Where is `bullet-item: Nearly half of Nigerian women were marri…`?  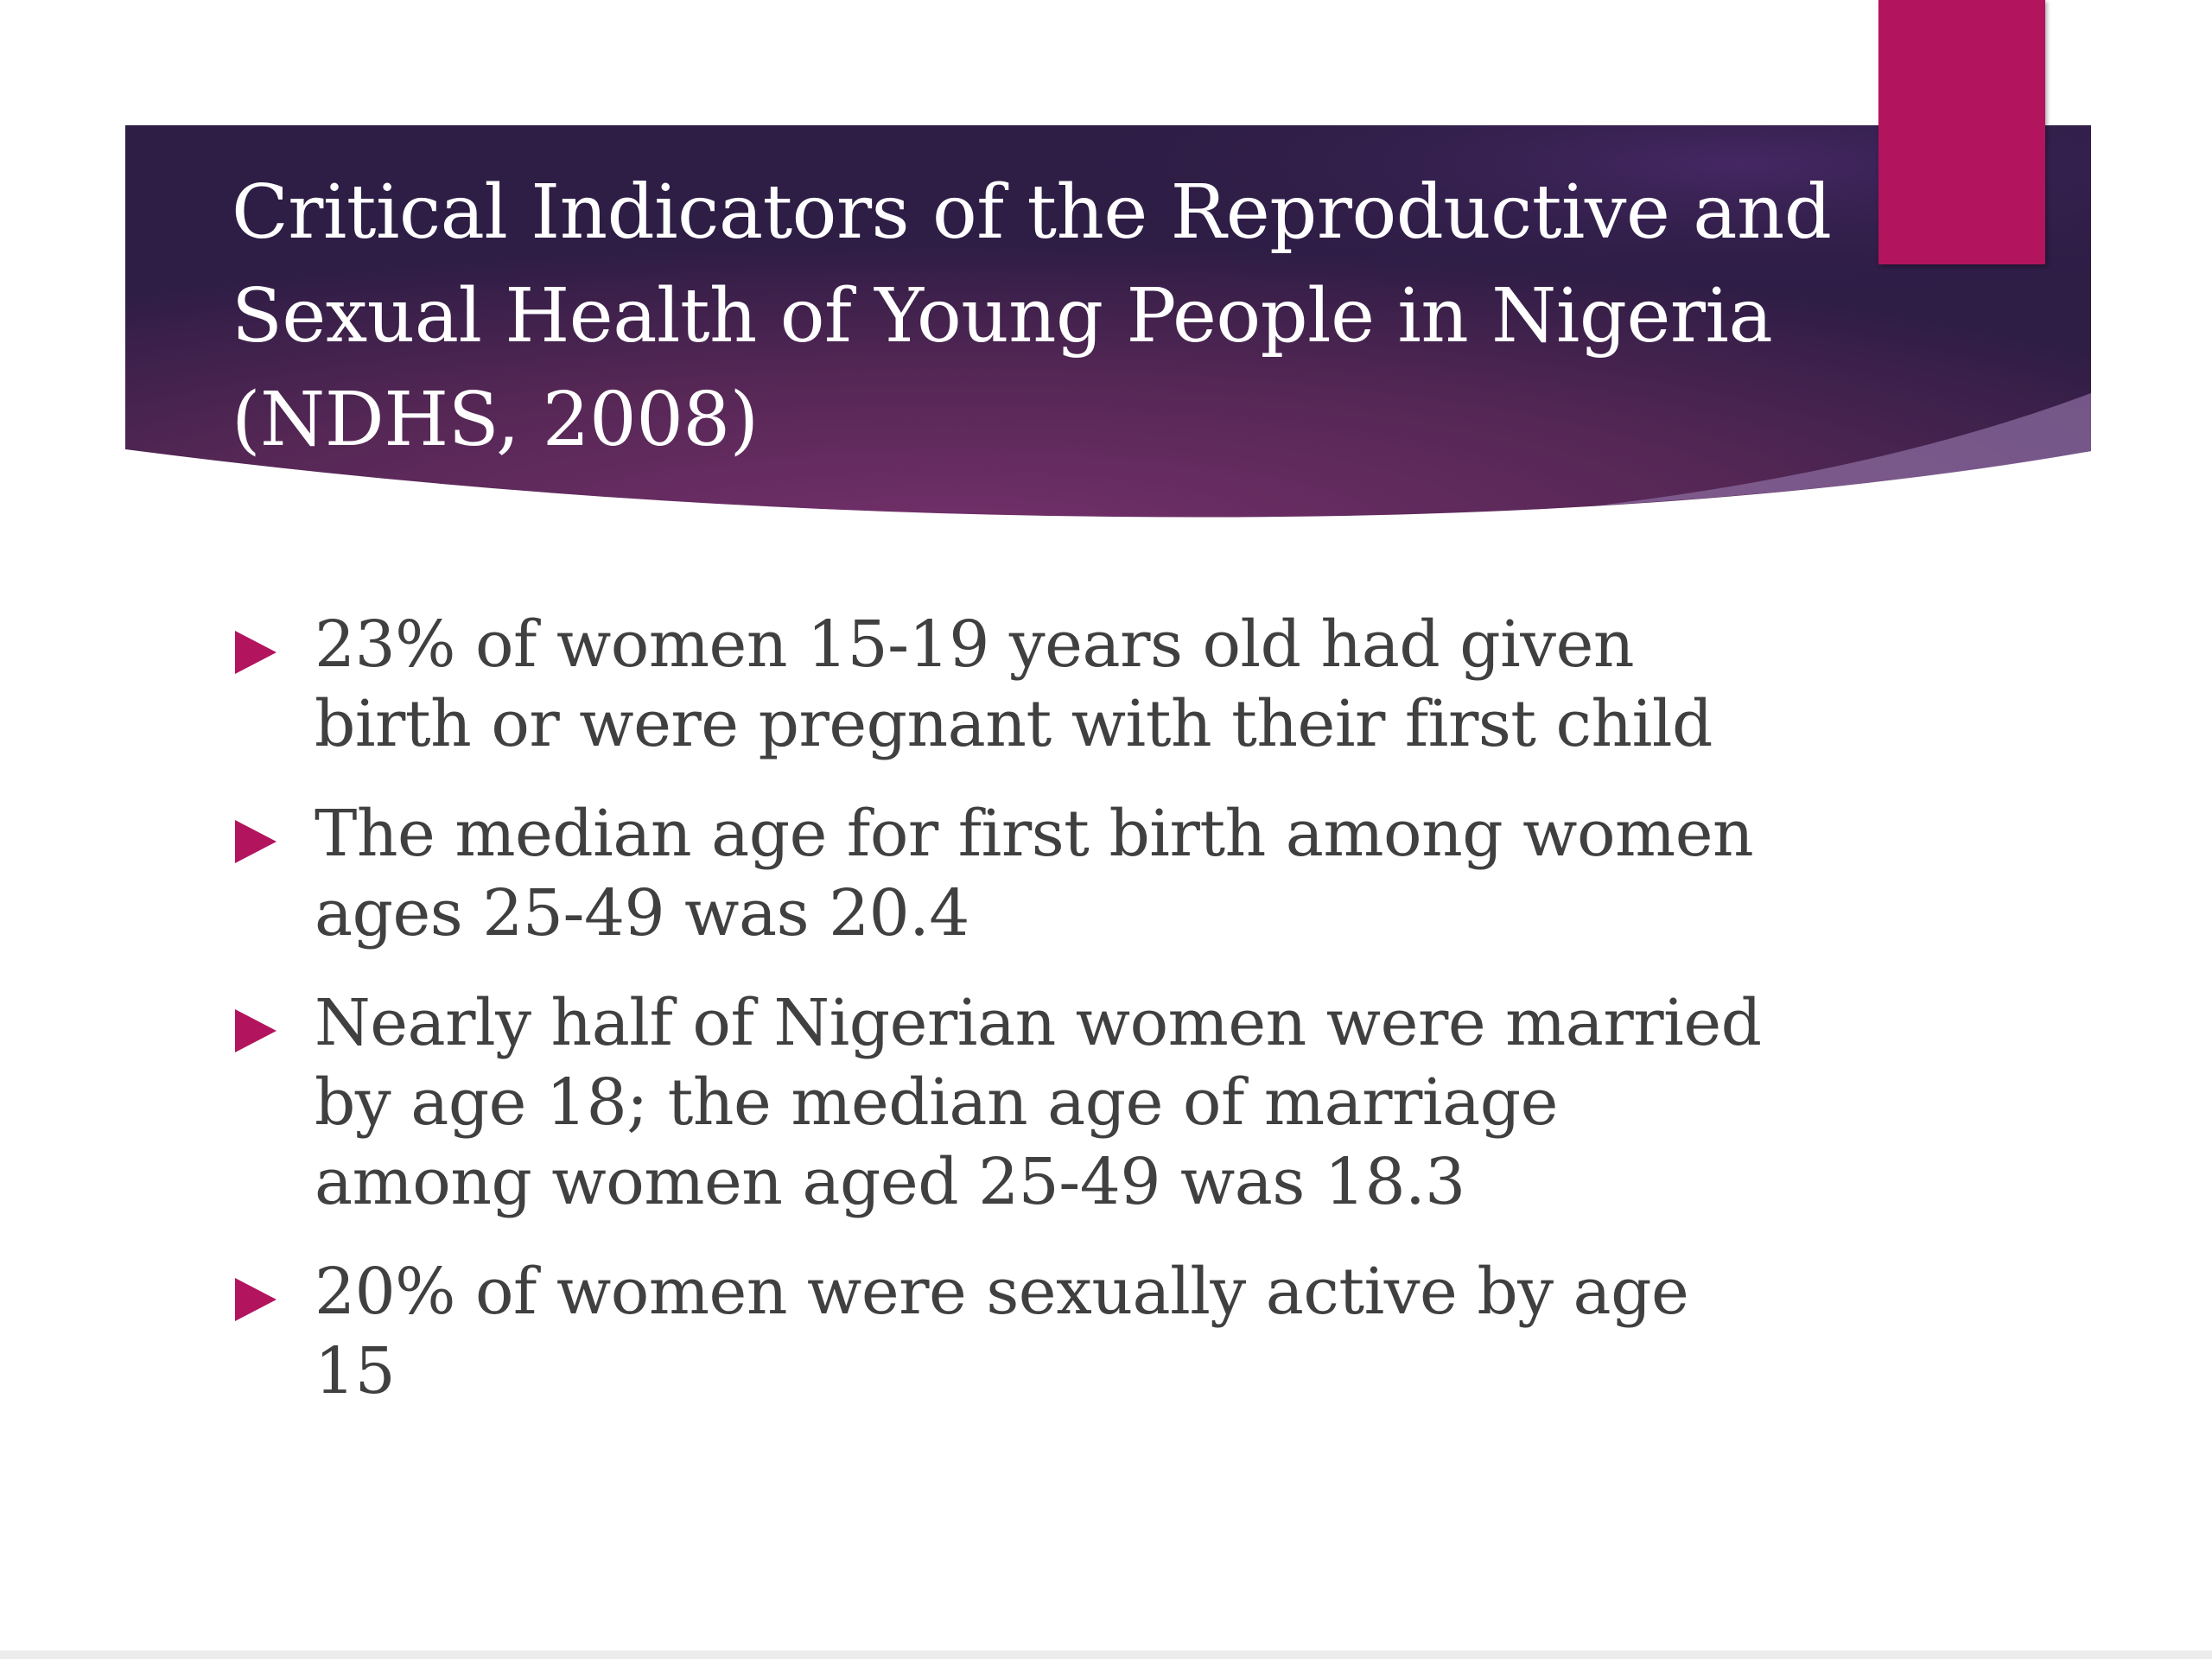
bullet-item: Nearly half of Nigerian women were marri… is located at coordinates (1001, 1102).